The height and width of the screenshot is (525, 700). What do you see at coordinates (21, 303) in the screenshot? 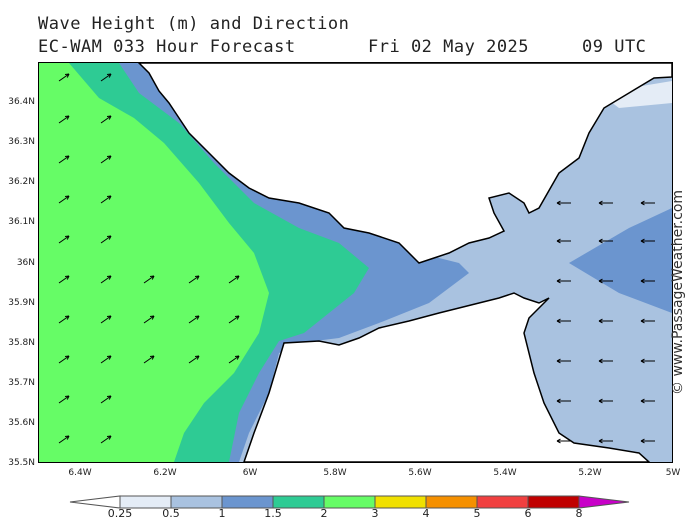
I see `lat-label: 35.9N` at bounding box center [21, 303].